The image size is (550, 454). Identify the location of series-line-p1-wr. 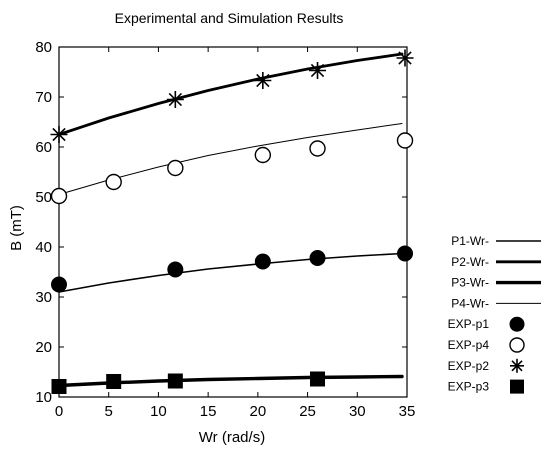
(230, 272).